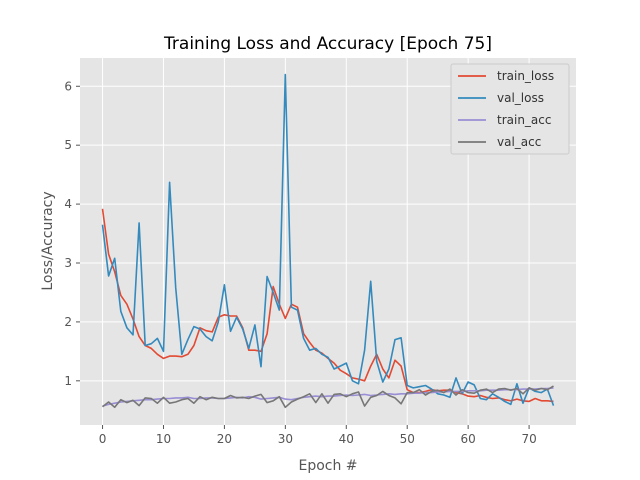  Describe the element at coordinates (519, 142) in the screenshot. I see `legend-label-val-acc: val_acc` at that location.